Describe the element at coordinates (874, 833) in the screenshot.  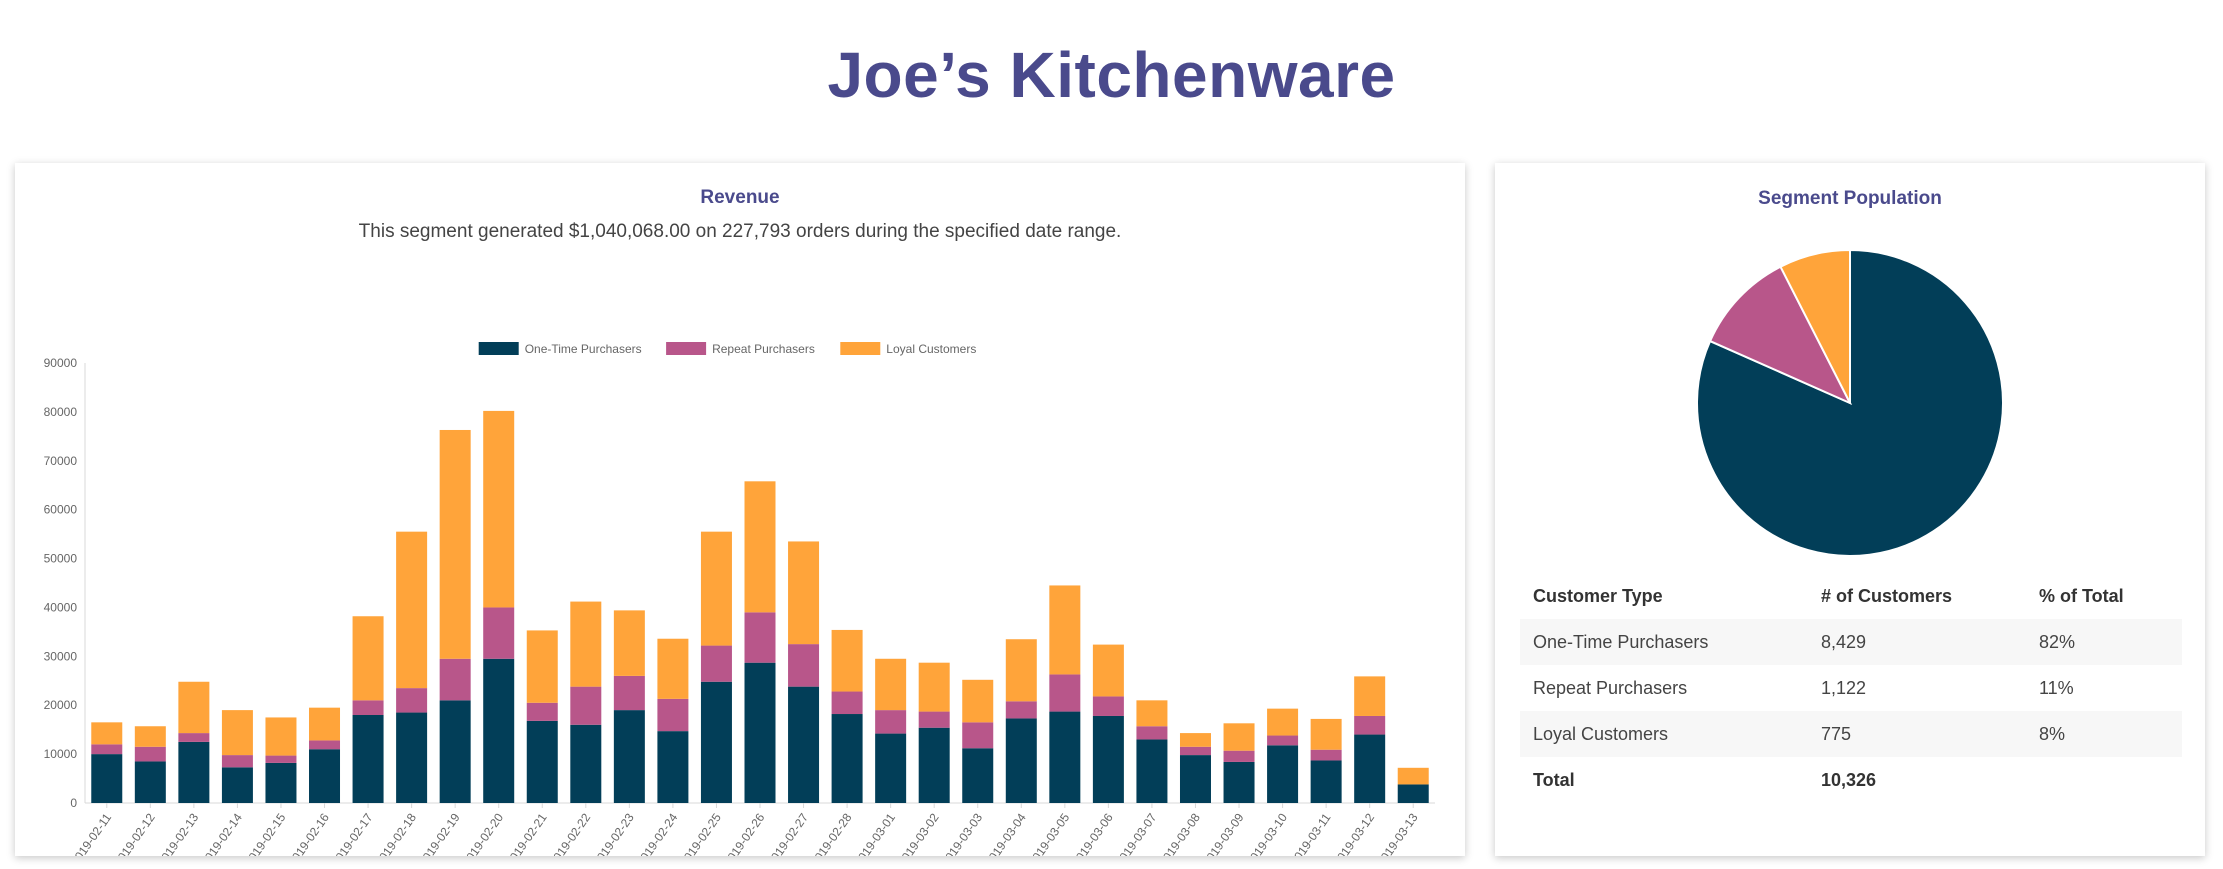
I see `x-tick-label: 2019-03-01` at that location.